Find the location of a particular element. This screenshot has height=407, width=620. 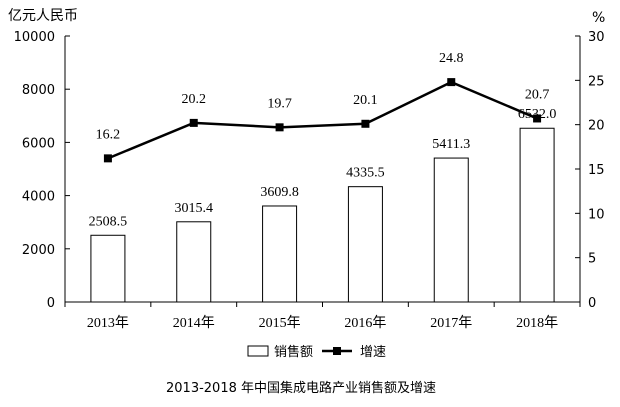

bar-value-label: 3015.4 is located at coordinates (194, 208).